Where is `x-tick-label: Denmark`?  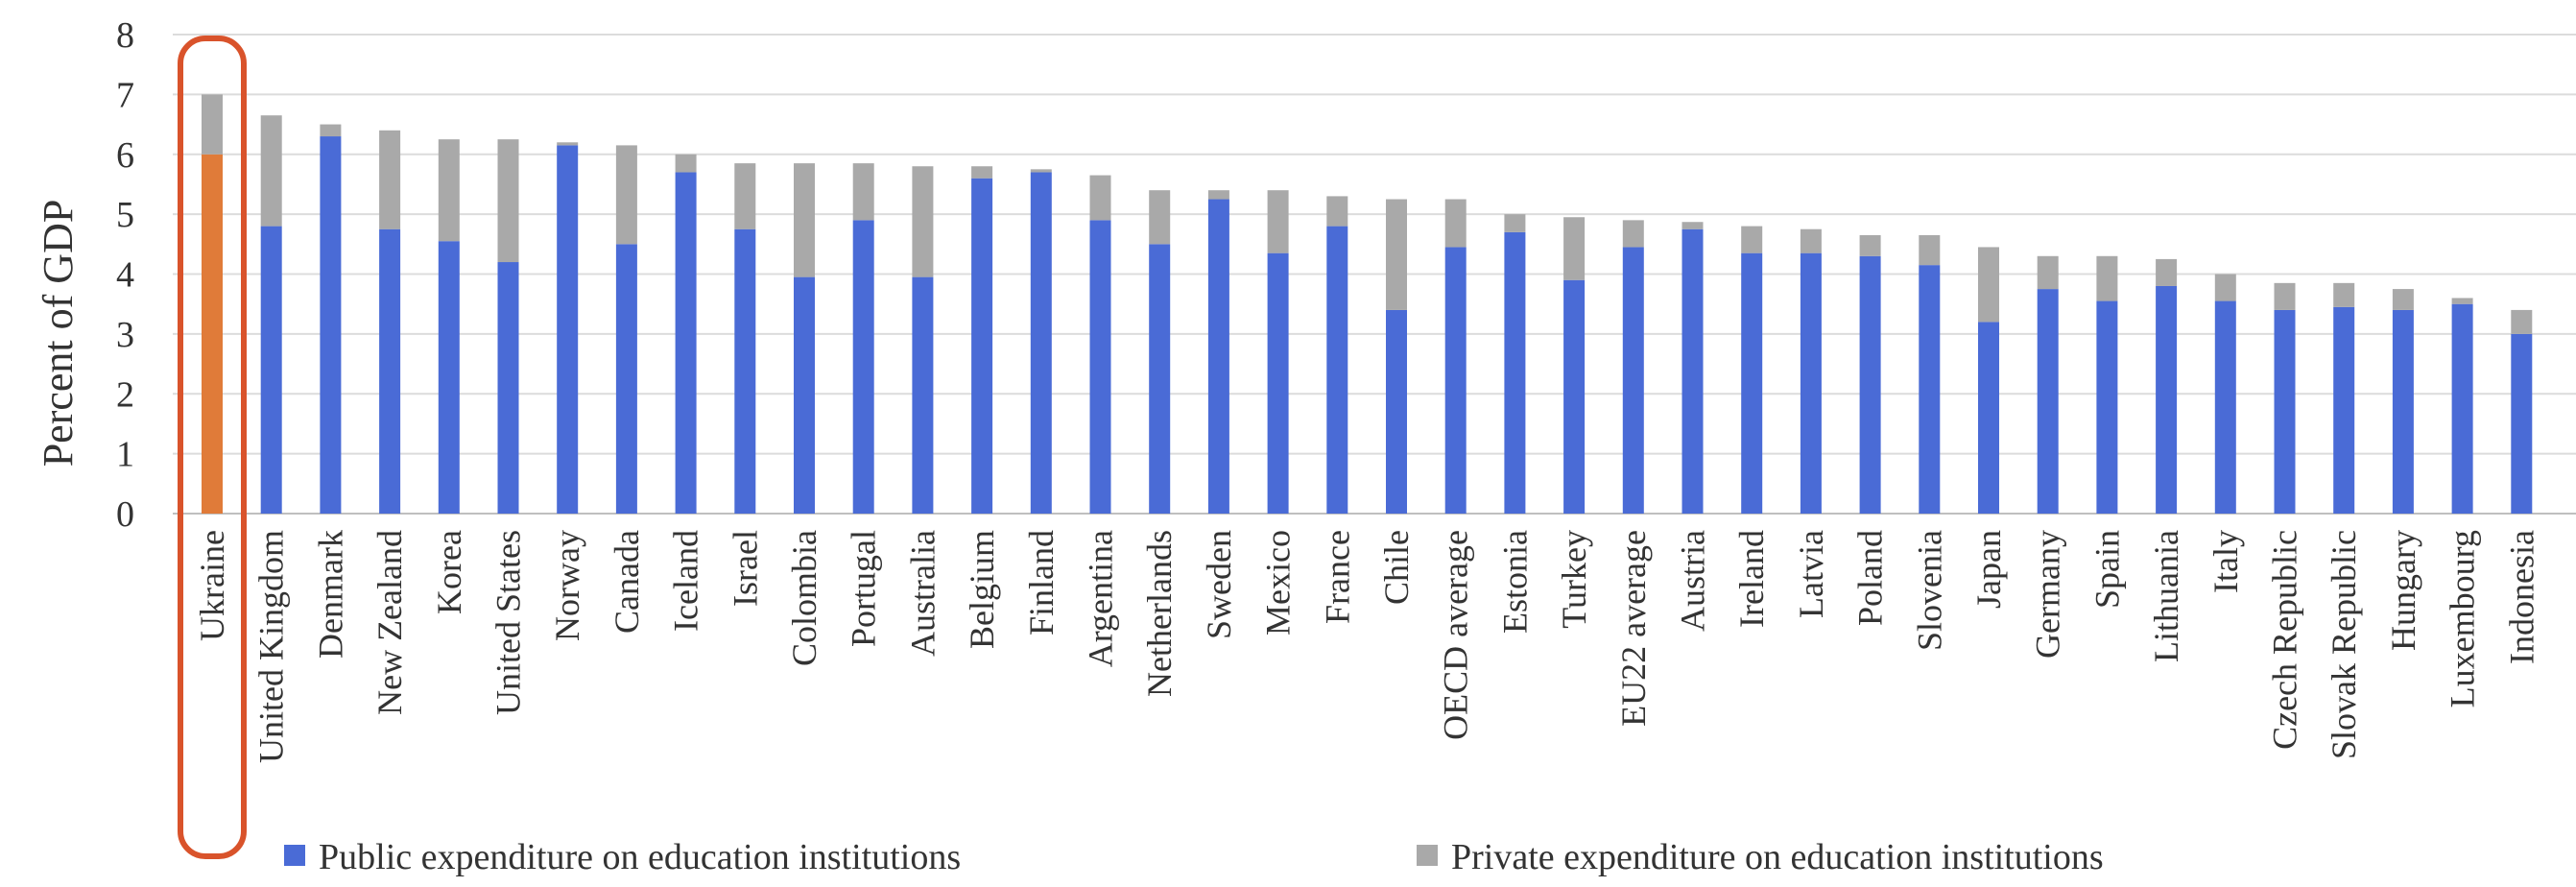 x-tick-label: Denmark is located at coordinates (330, 594).